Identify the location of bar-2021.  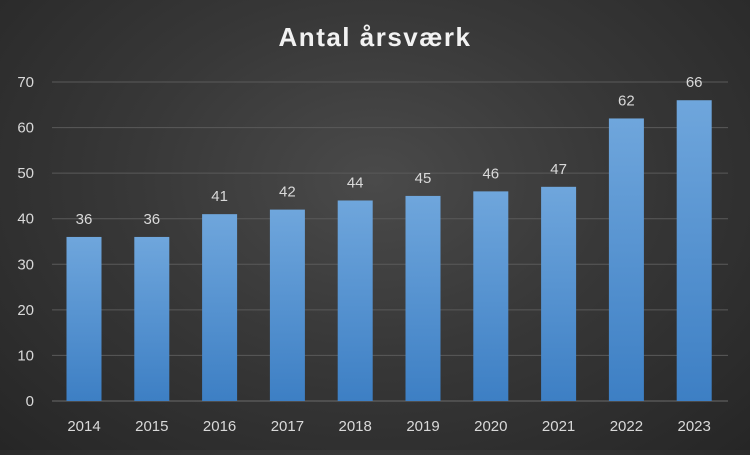
(559, 293).